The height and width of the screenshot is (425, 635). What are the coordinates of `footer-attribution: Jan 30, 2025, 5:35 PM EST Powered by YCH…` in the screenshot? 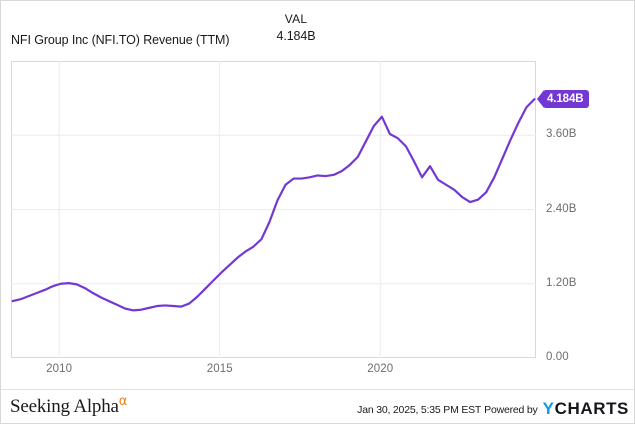 It's located at (493, 408).